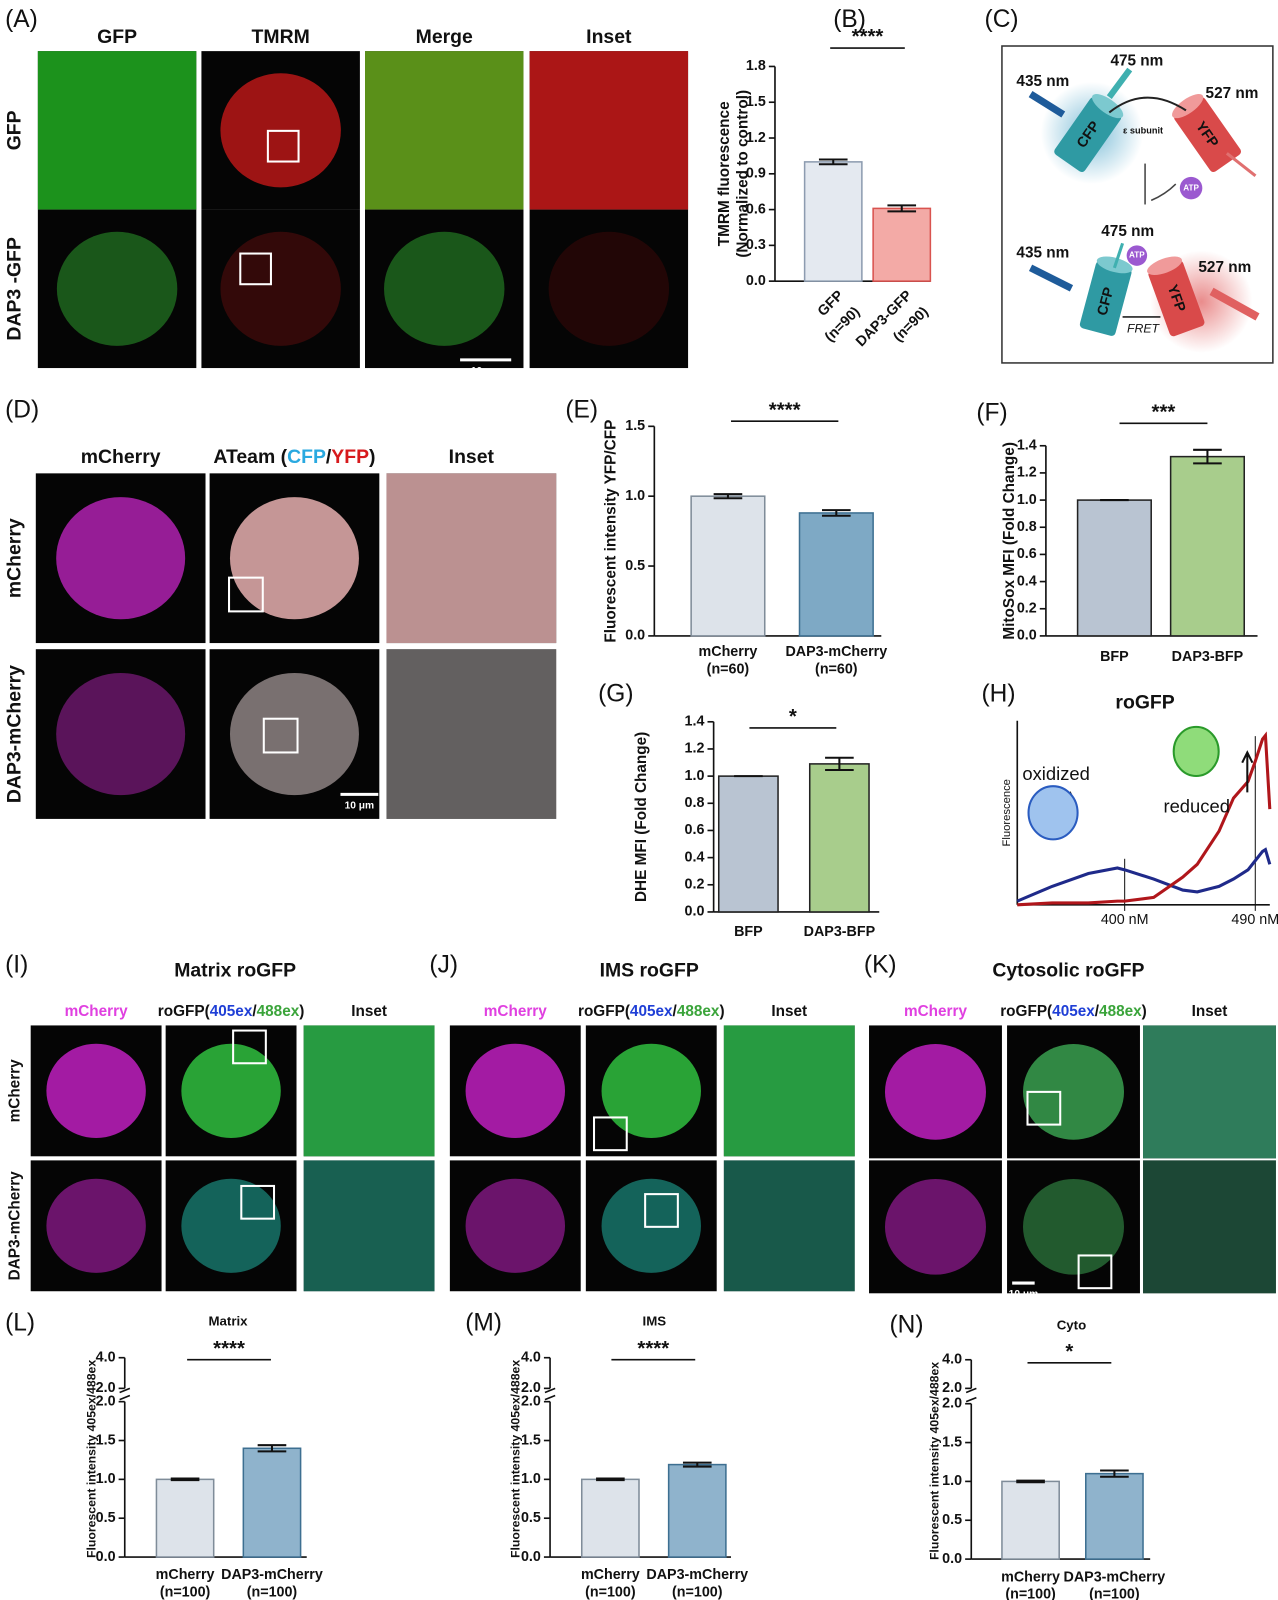  What do you see at coordinates (281, 37) in the screenshot?
I see `header-part: TMRM` at bounding box center [281, 37].